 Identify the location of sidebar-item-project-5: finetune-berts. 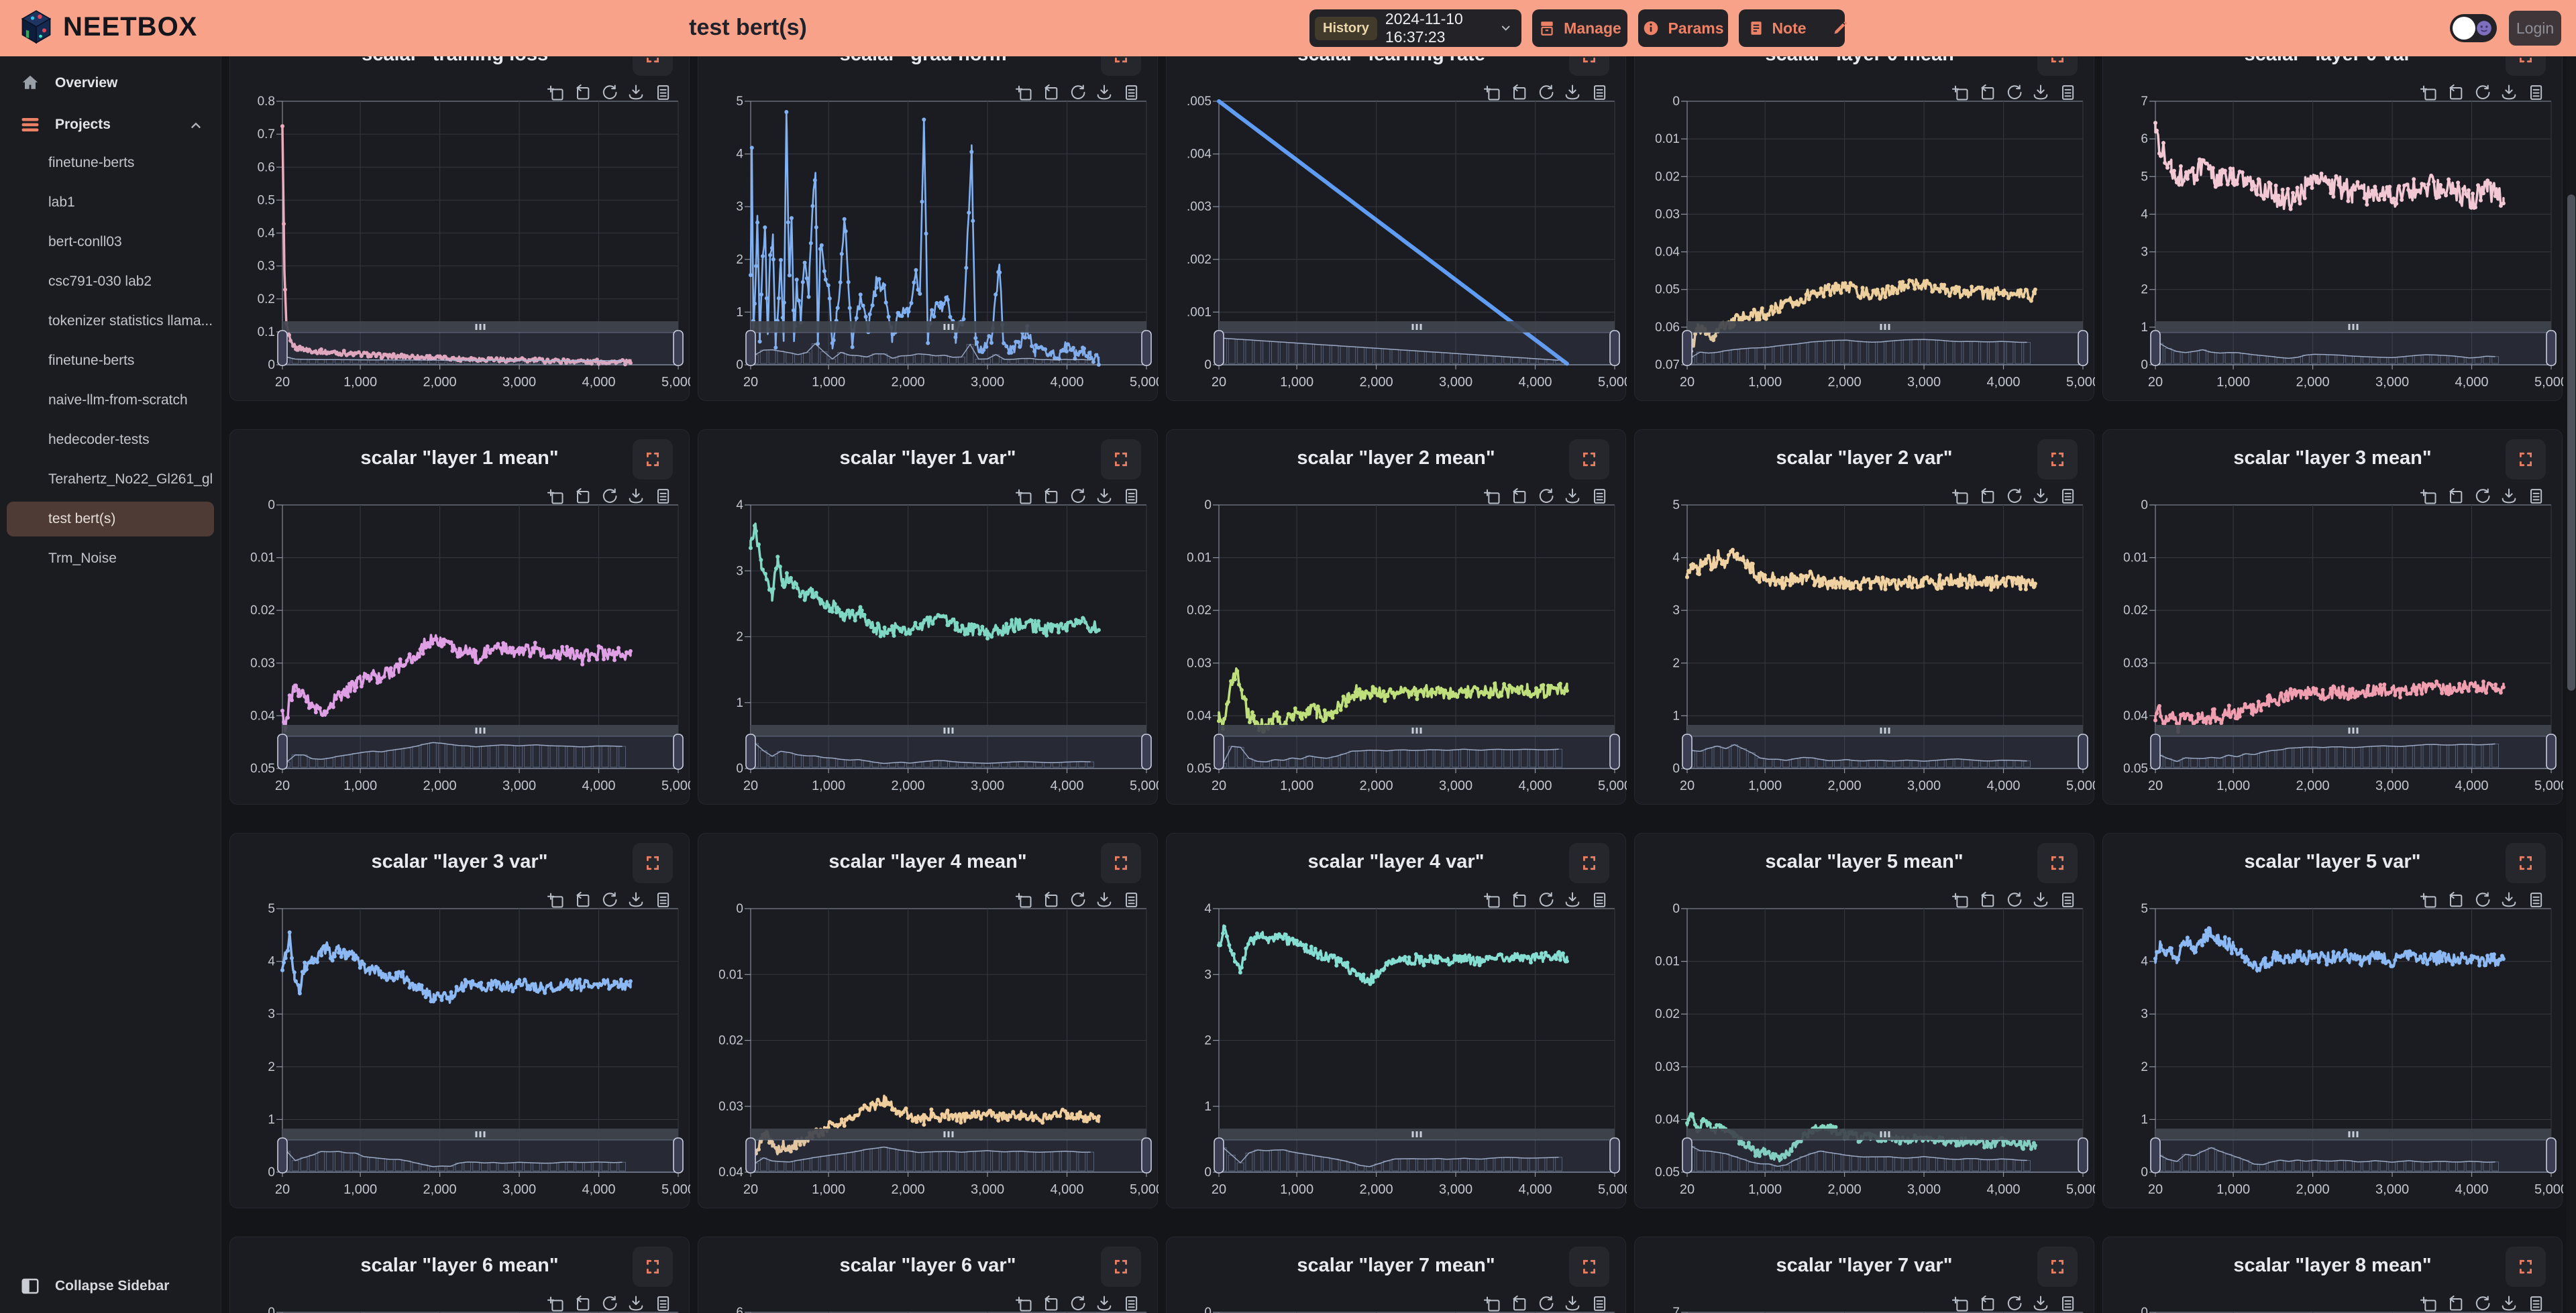
(91, 360).